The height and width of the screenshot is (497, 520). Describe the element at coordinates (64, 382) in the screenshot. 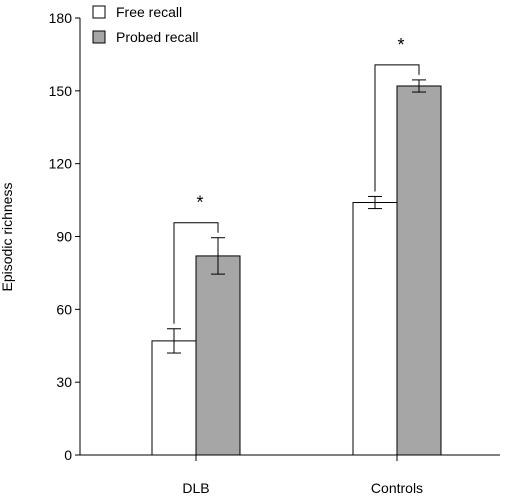

I see `y-tick-label: 30` at that location.